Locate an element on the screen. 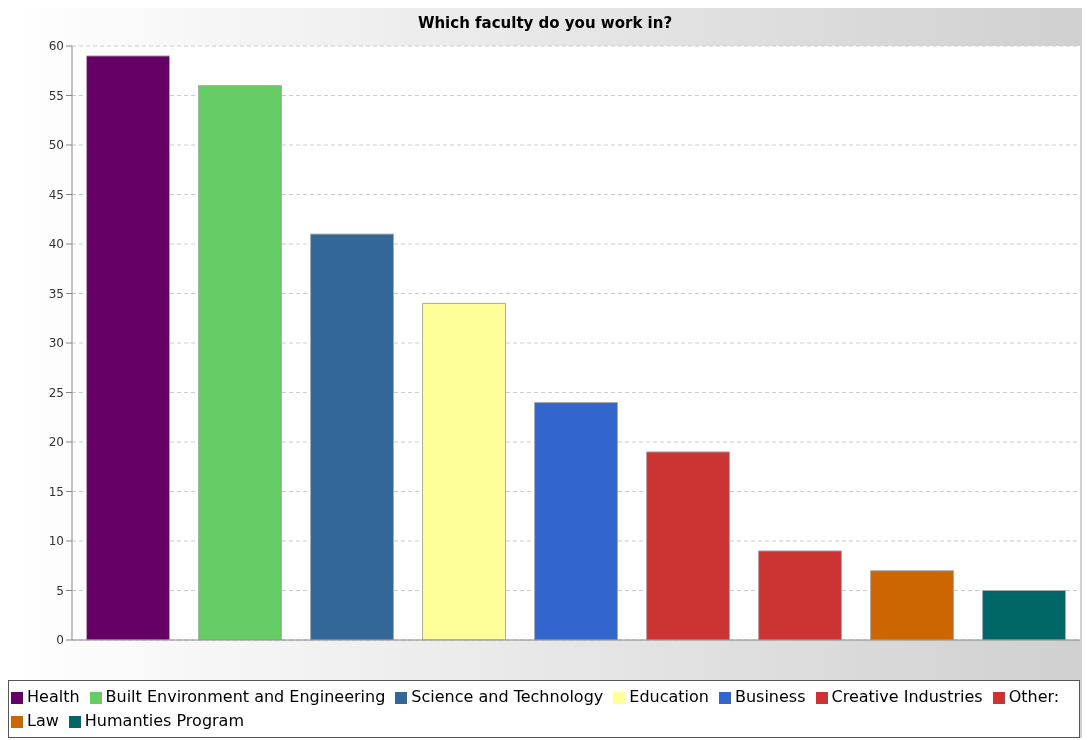 The image size is (1090, 740). legend-label: Creative Industries is located at coordinates (907, 696).